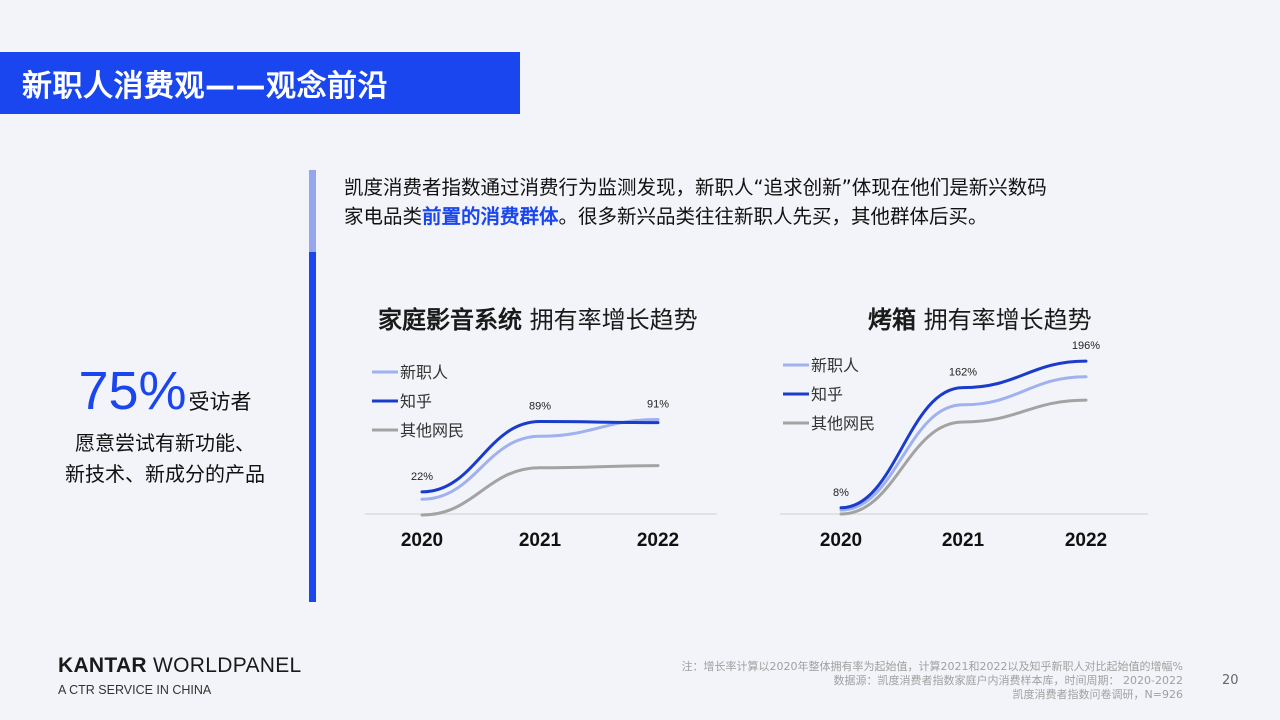 The width and height of the screenshot is (1280, 720). Describe the element at coordinates (102, 665) in the screenshot. I see `logo-brand-bold: KANTAR` at that location.